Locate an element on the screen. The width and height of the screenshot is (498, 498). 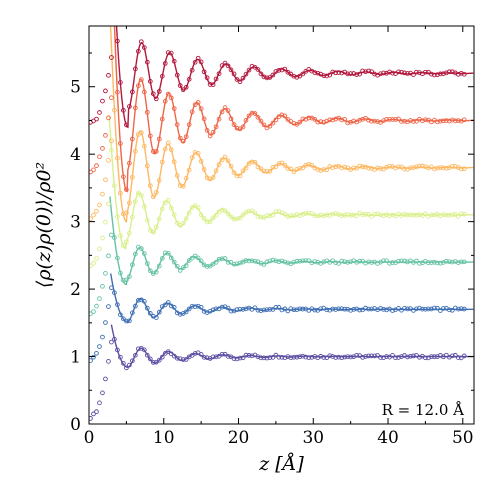
fit-line is located at coordinates (291, 298).